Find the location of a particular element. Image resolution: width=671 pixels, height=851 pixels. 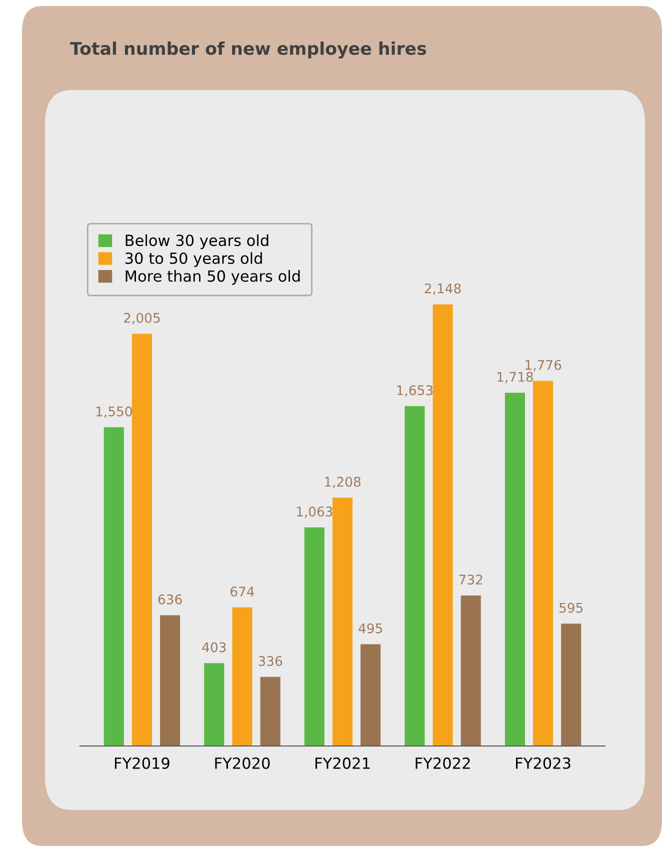

x-tick-label: FY2022 is located at coordinates (443, 763).